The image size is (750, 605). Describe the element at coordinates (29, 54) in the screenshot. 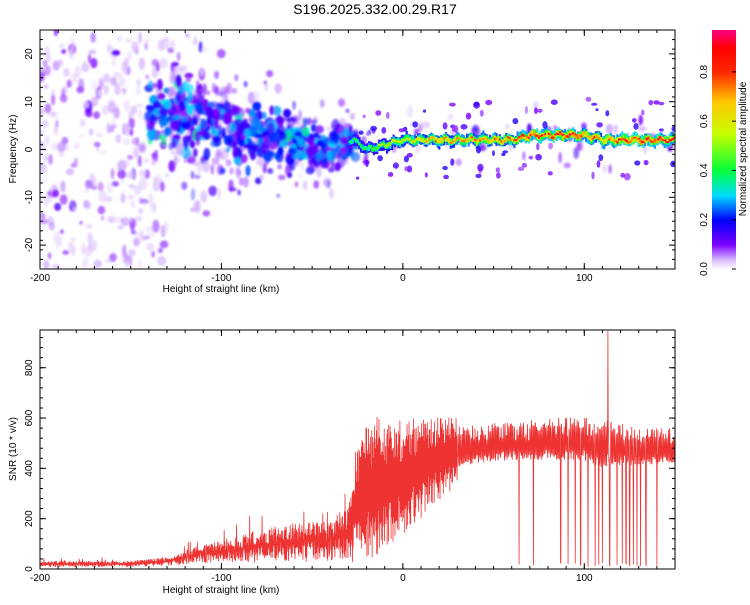

I see `y-tick-label: 20` at that location.